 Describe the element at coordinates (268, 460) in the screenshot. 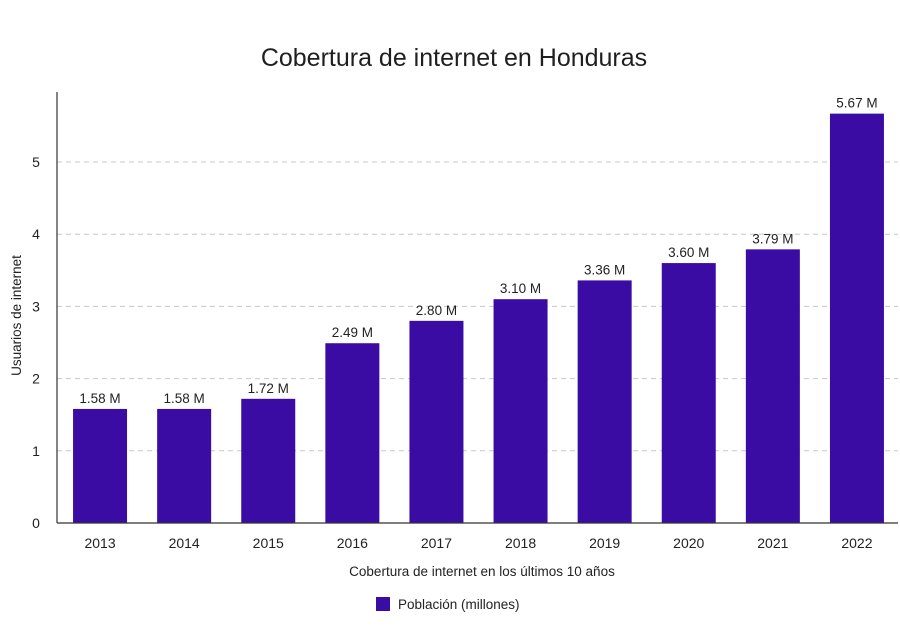

I see `bar-2015` at that location.